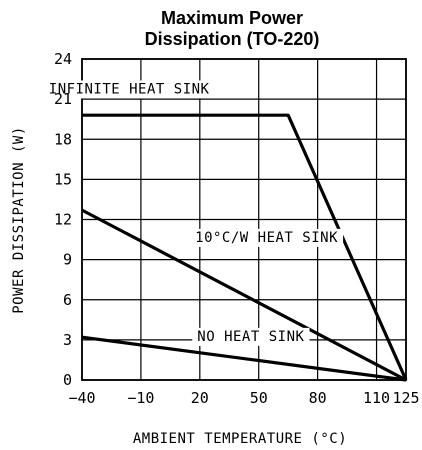 The height and width of the screenshot is (450, 422). I want to click on y-tick-label-5: 15, so click(63, 179).